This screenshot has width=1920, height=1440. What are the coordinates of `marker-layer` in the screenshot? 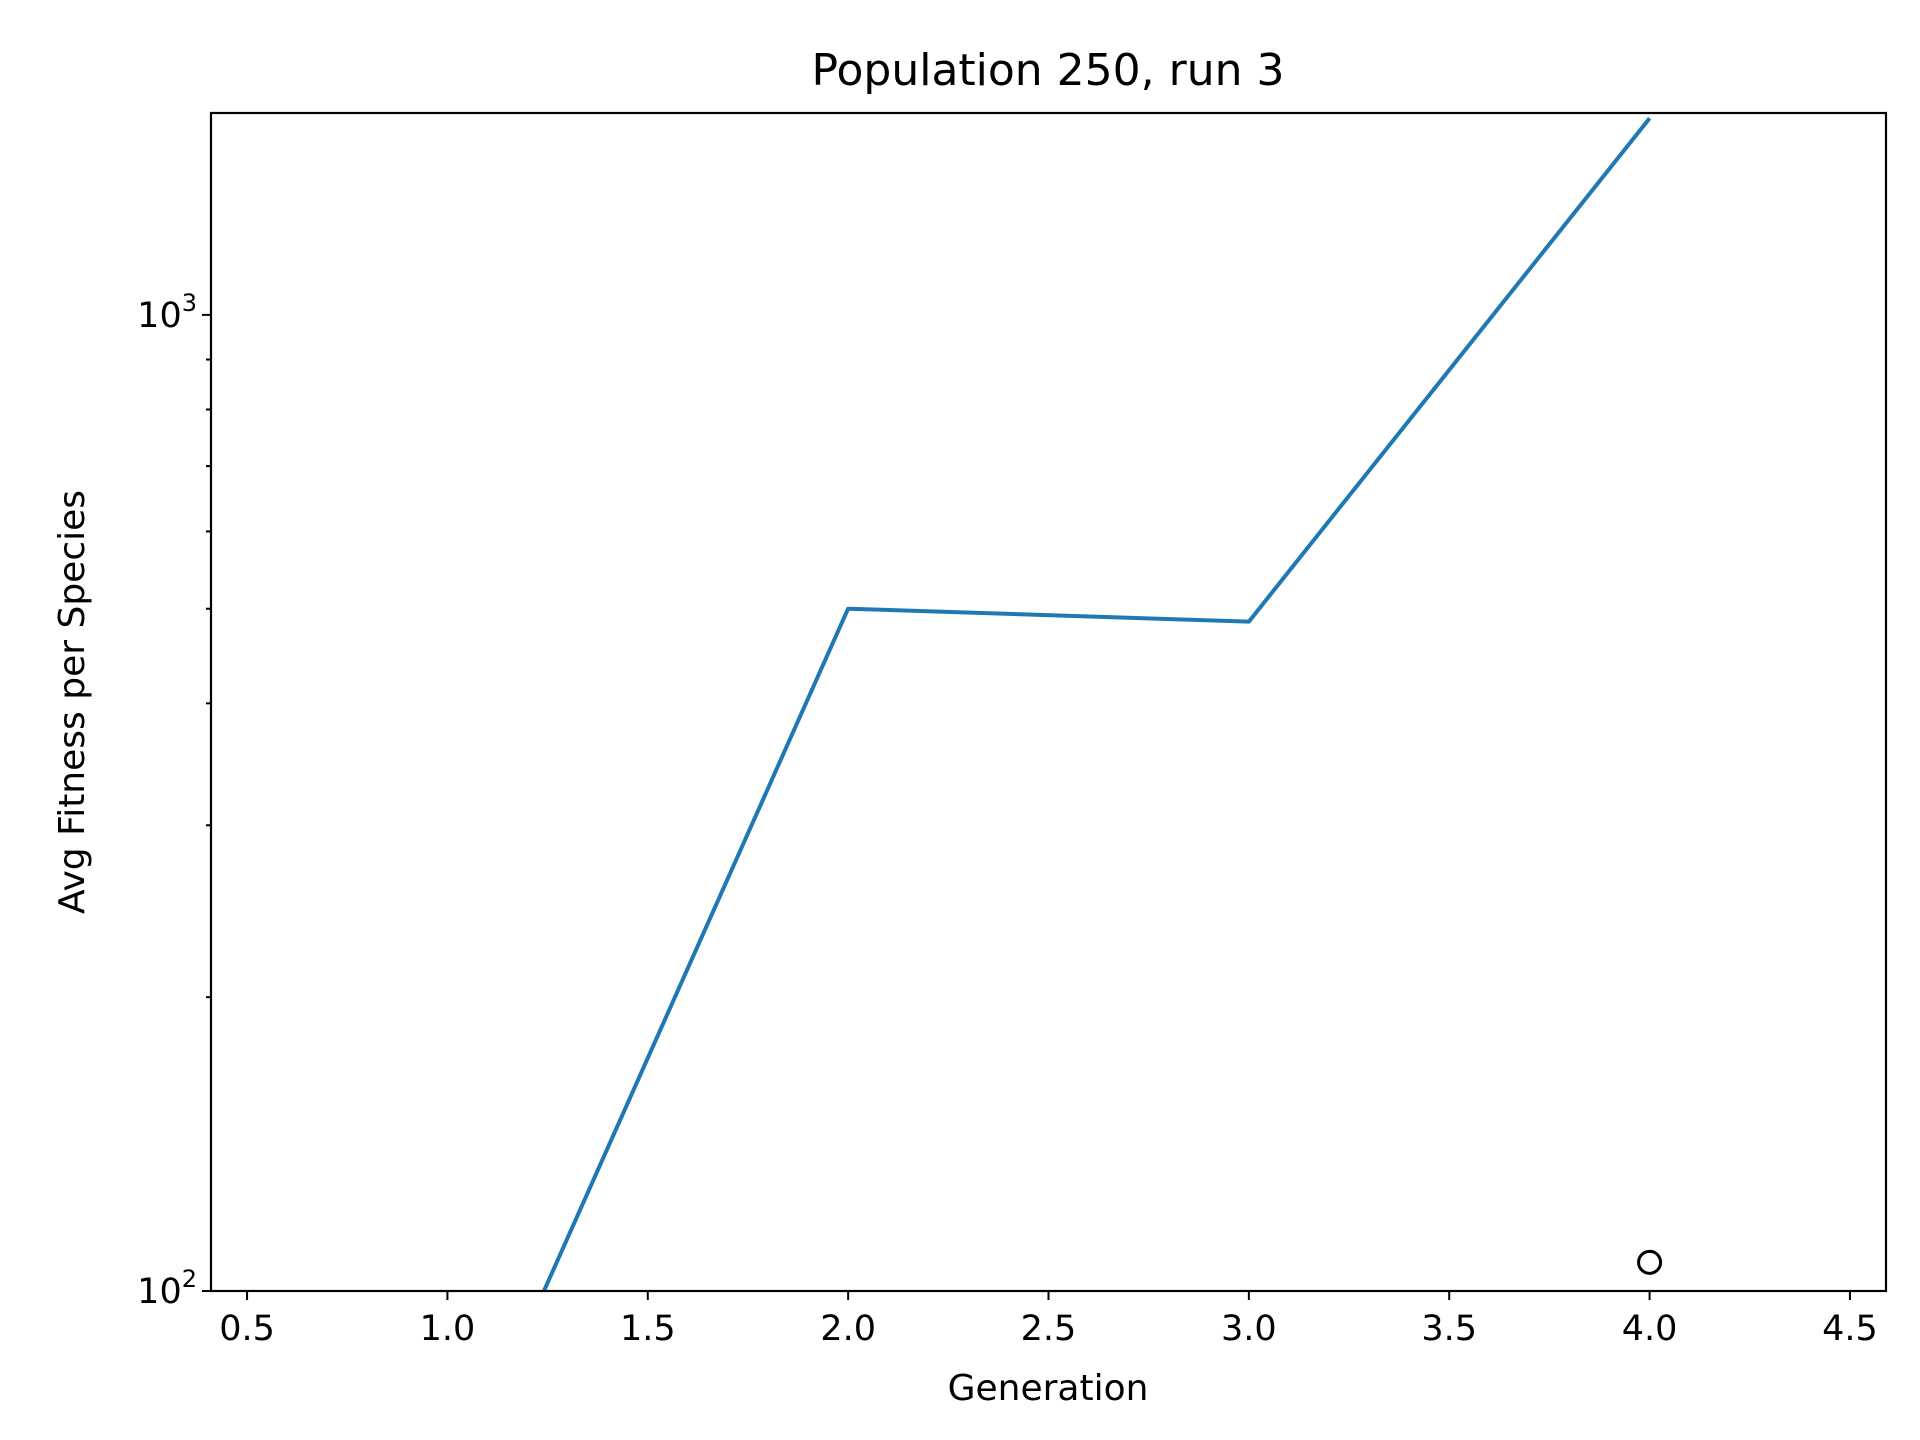 It's located at (1650, 1262).